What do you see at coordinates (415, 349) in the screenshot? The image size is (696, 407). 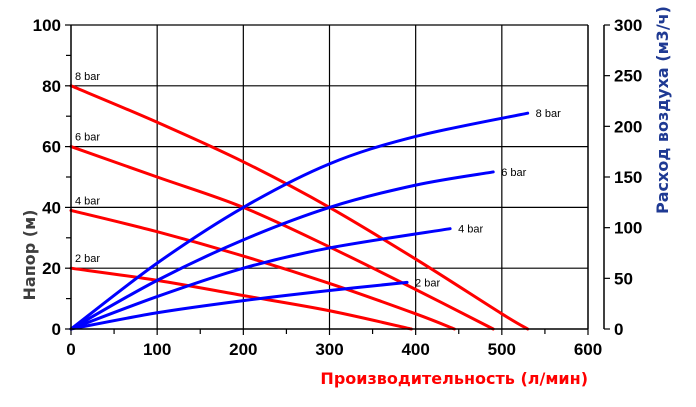 I see `x-tick-label: 400` at bounding box center [415, 349].